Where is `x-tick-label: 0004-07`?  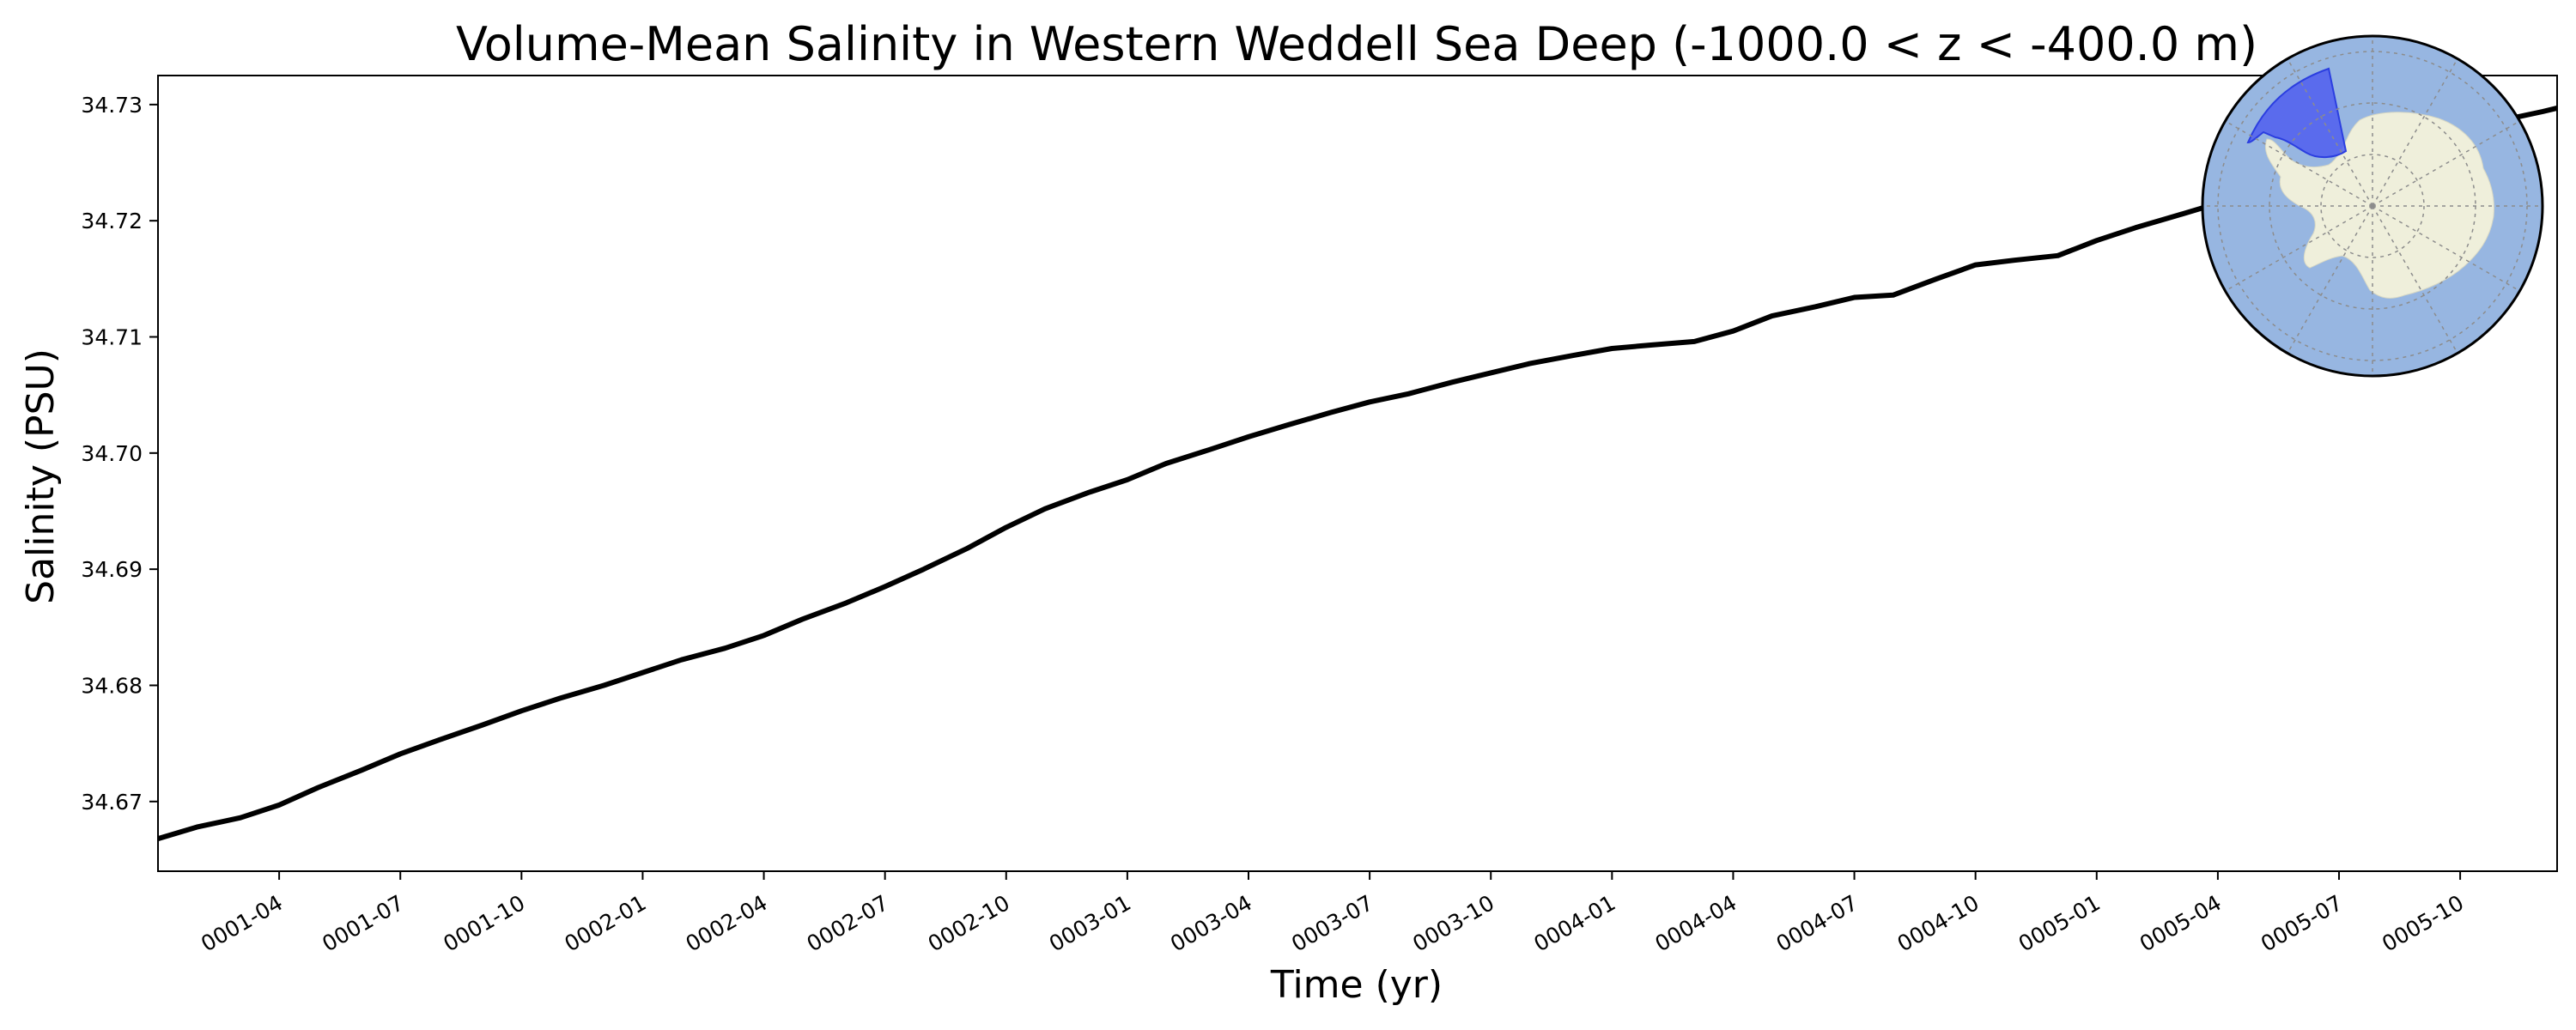
x-tick-label: 0004-07 is located at coordinates (1817, 923).